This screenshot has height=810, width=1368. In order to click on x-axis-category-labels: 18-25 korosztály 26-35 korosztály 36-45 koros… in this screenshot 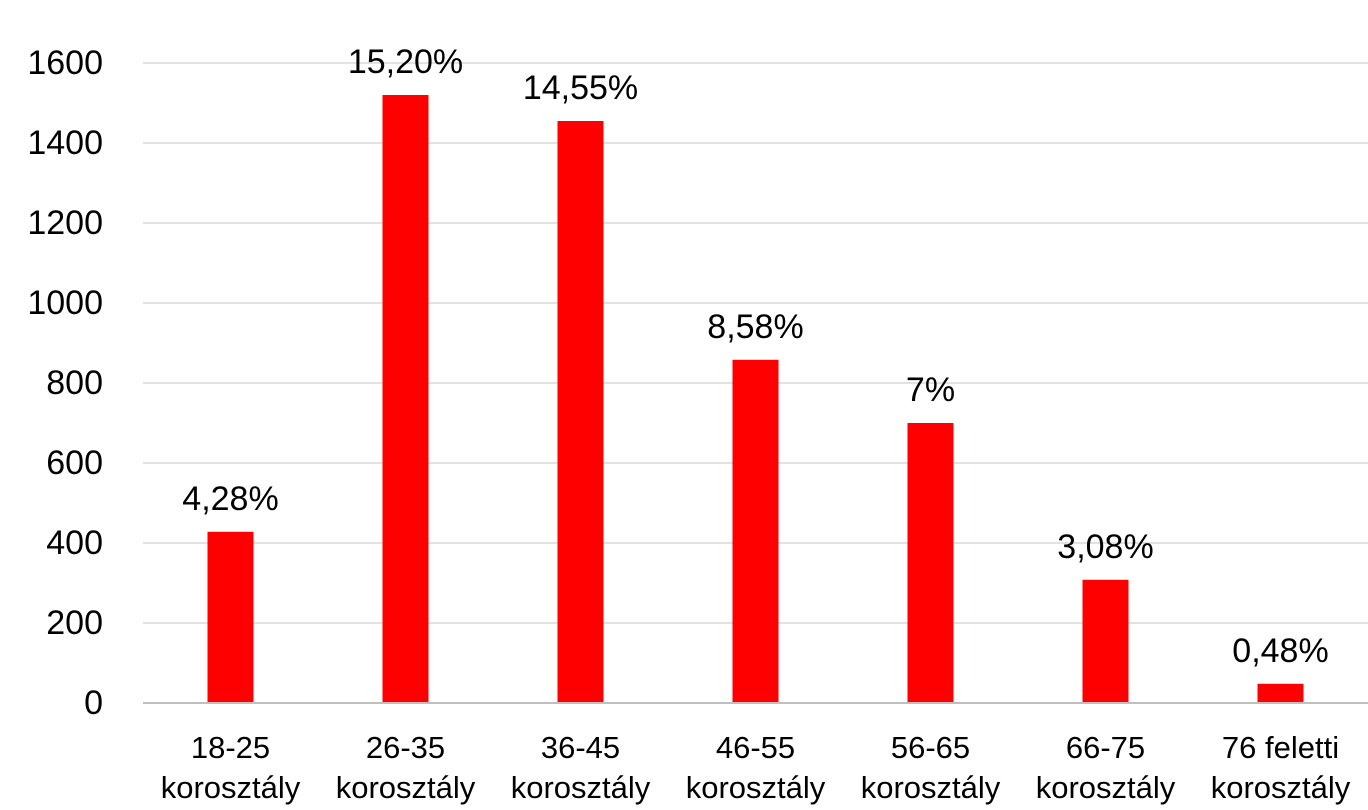, I will do `click(756, 767)`.